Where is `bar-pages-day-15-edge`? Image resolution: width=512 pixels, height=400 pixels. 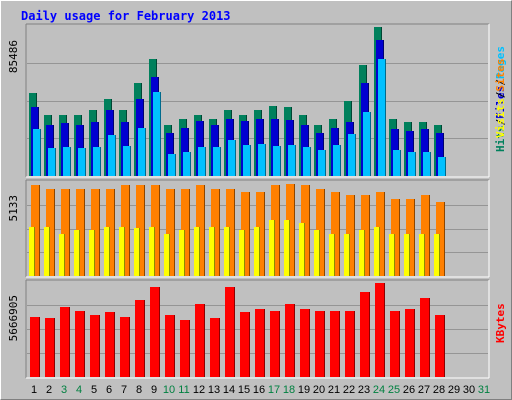
bar-pages-day-15-edge is located at coordinates (250, 160).